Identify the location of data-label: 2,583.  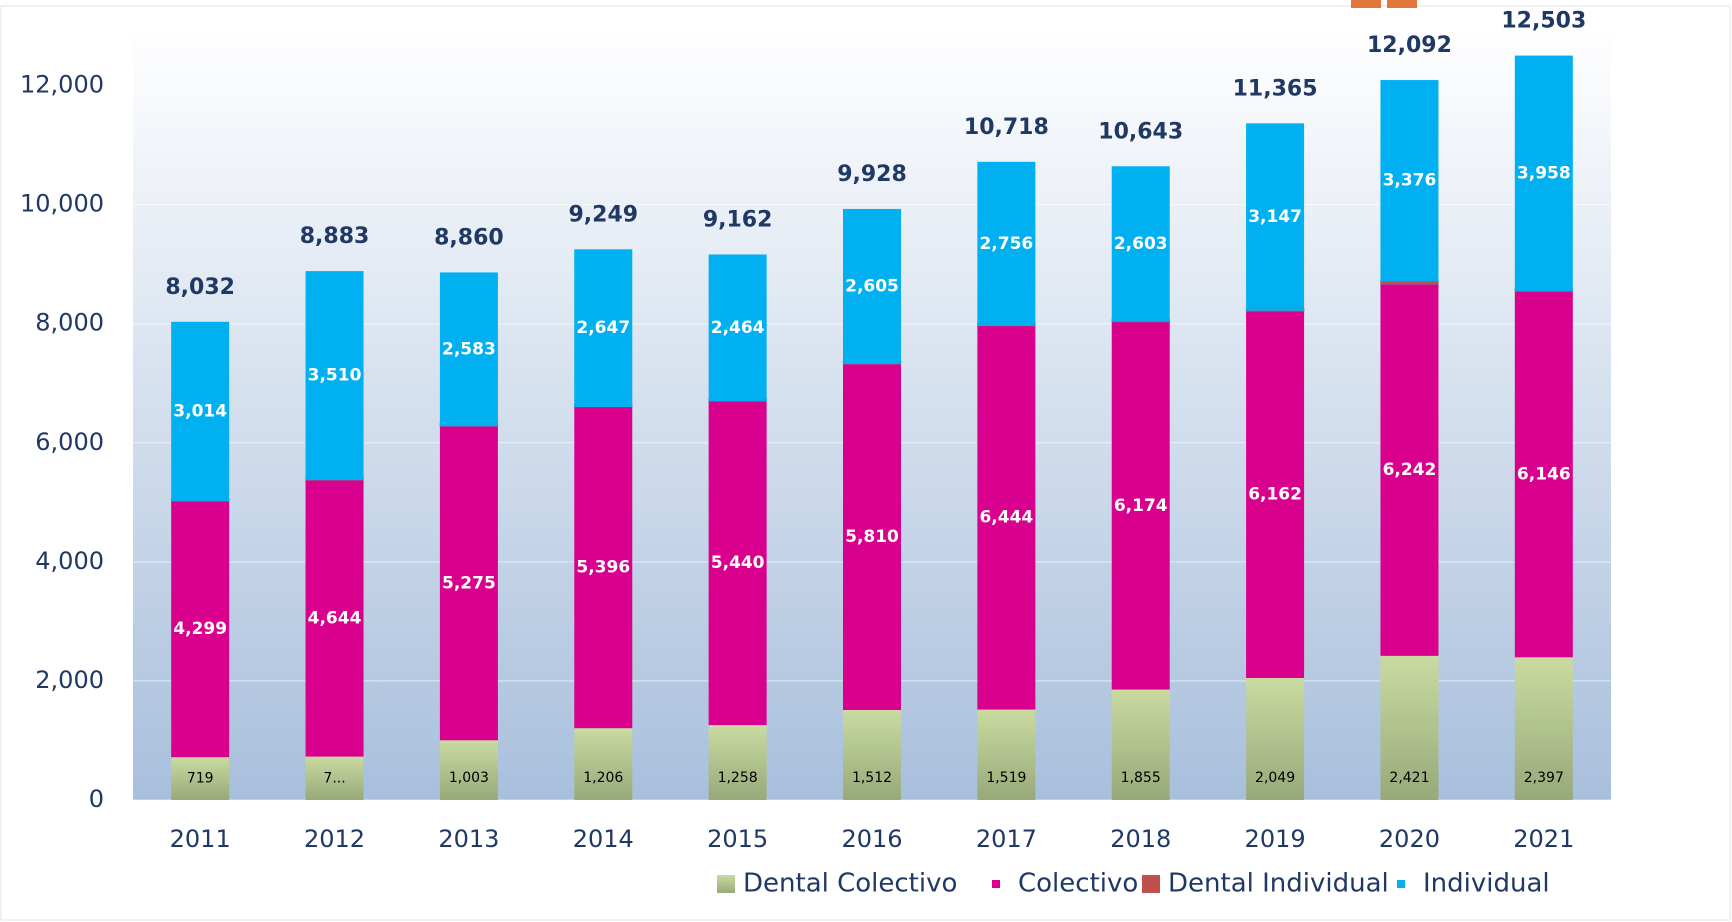
(469, 349).